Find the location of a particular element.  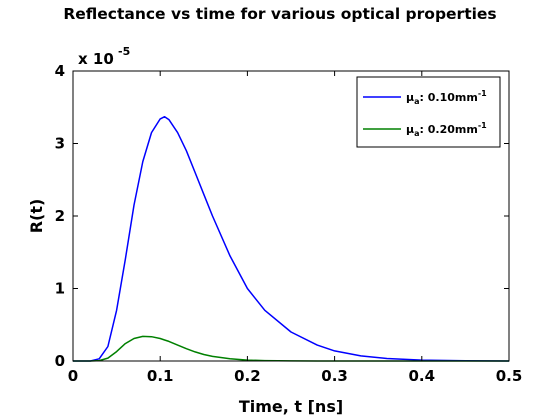

legend-entry-2: μa: 0.20mm-1 is located at coordinates (446, 129).